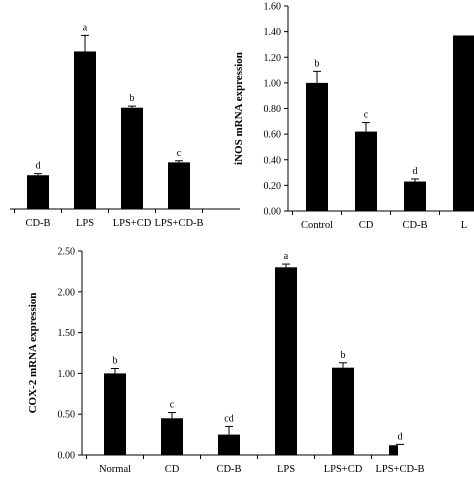  Describe the element at coordinates (115, 469) in the screenshot. I see `x-tick-label: Normal` at that location.